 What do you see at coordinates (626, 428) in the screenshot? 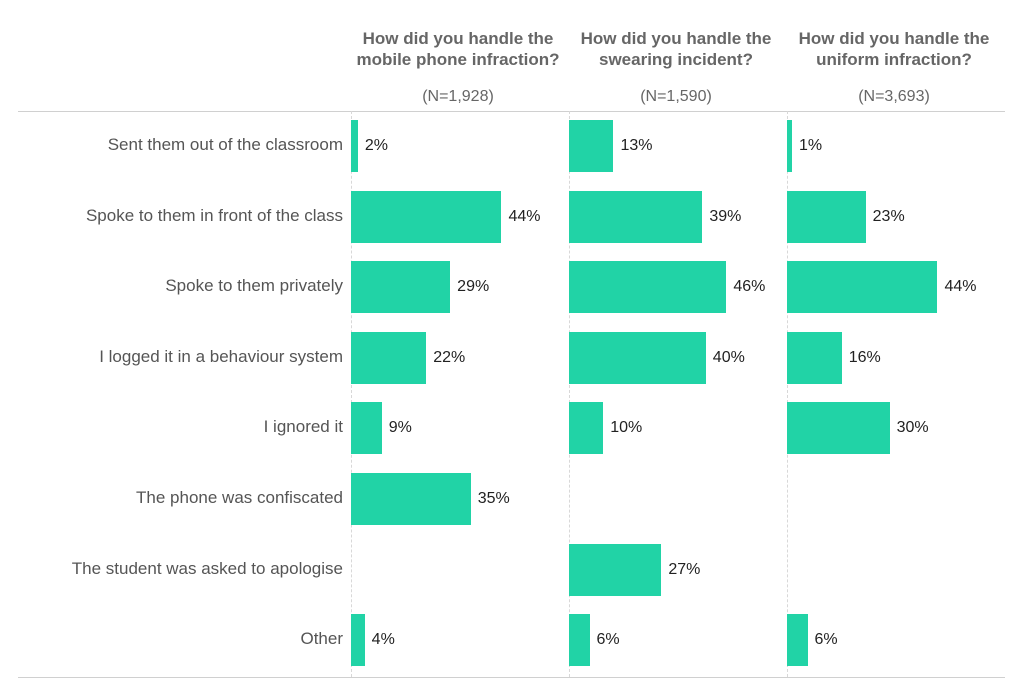
I see `data-label: 10%` at bounding box center [626, 428].